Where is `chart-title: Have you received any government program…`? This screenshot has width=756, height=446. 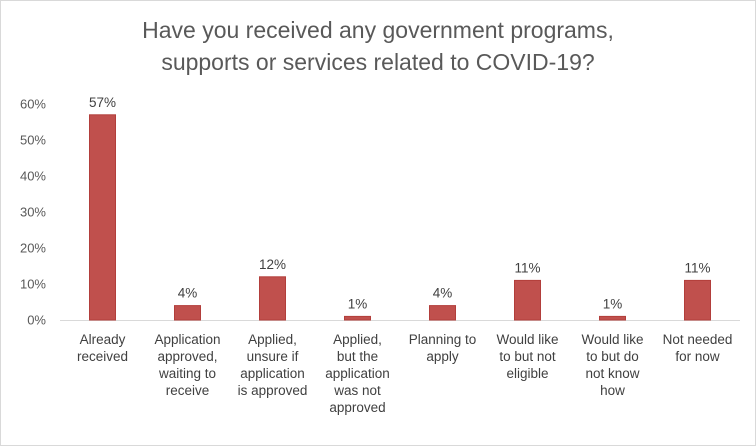 chart-title: Have you received any government program… is located at coordinates (378, 46).